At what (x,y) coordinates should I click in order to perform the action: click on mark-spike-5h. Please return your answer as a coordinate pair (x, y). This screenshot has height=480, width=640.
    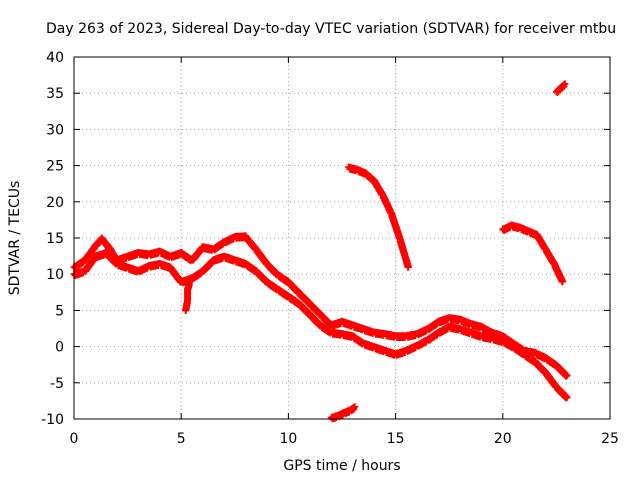
    Looking at the image, I should click on (188, 296).